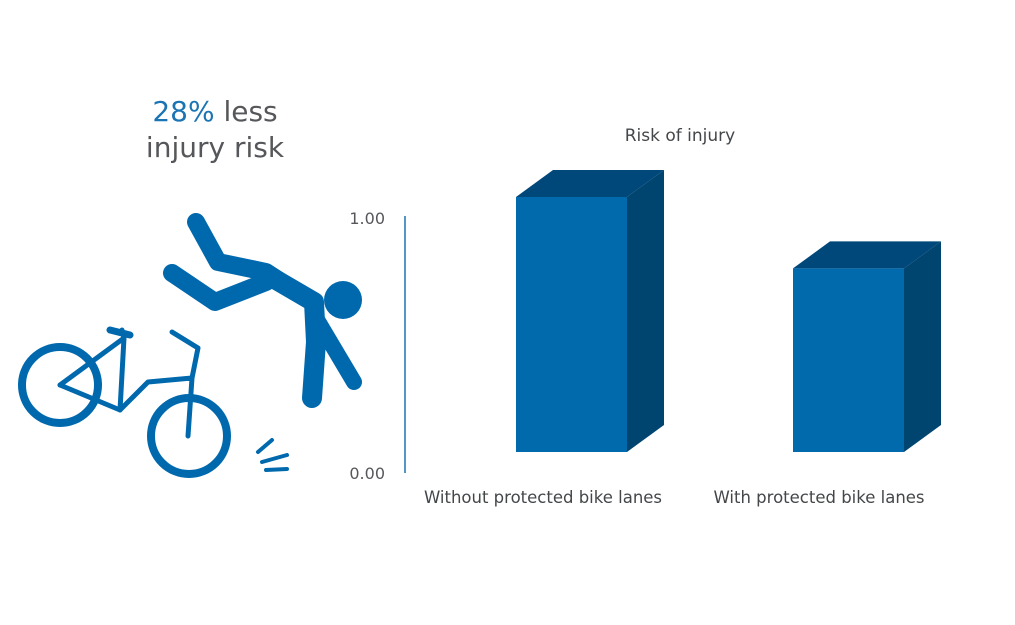 The image size is (1015, 625). I want to click on x-category-label: Without protected bike lanes, so click(543, 497).